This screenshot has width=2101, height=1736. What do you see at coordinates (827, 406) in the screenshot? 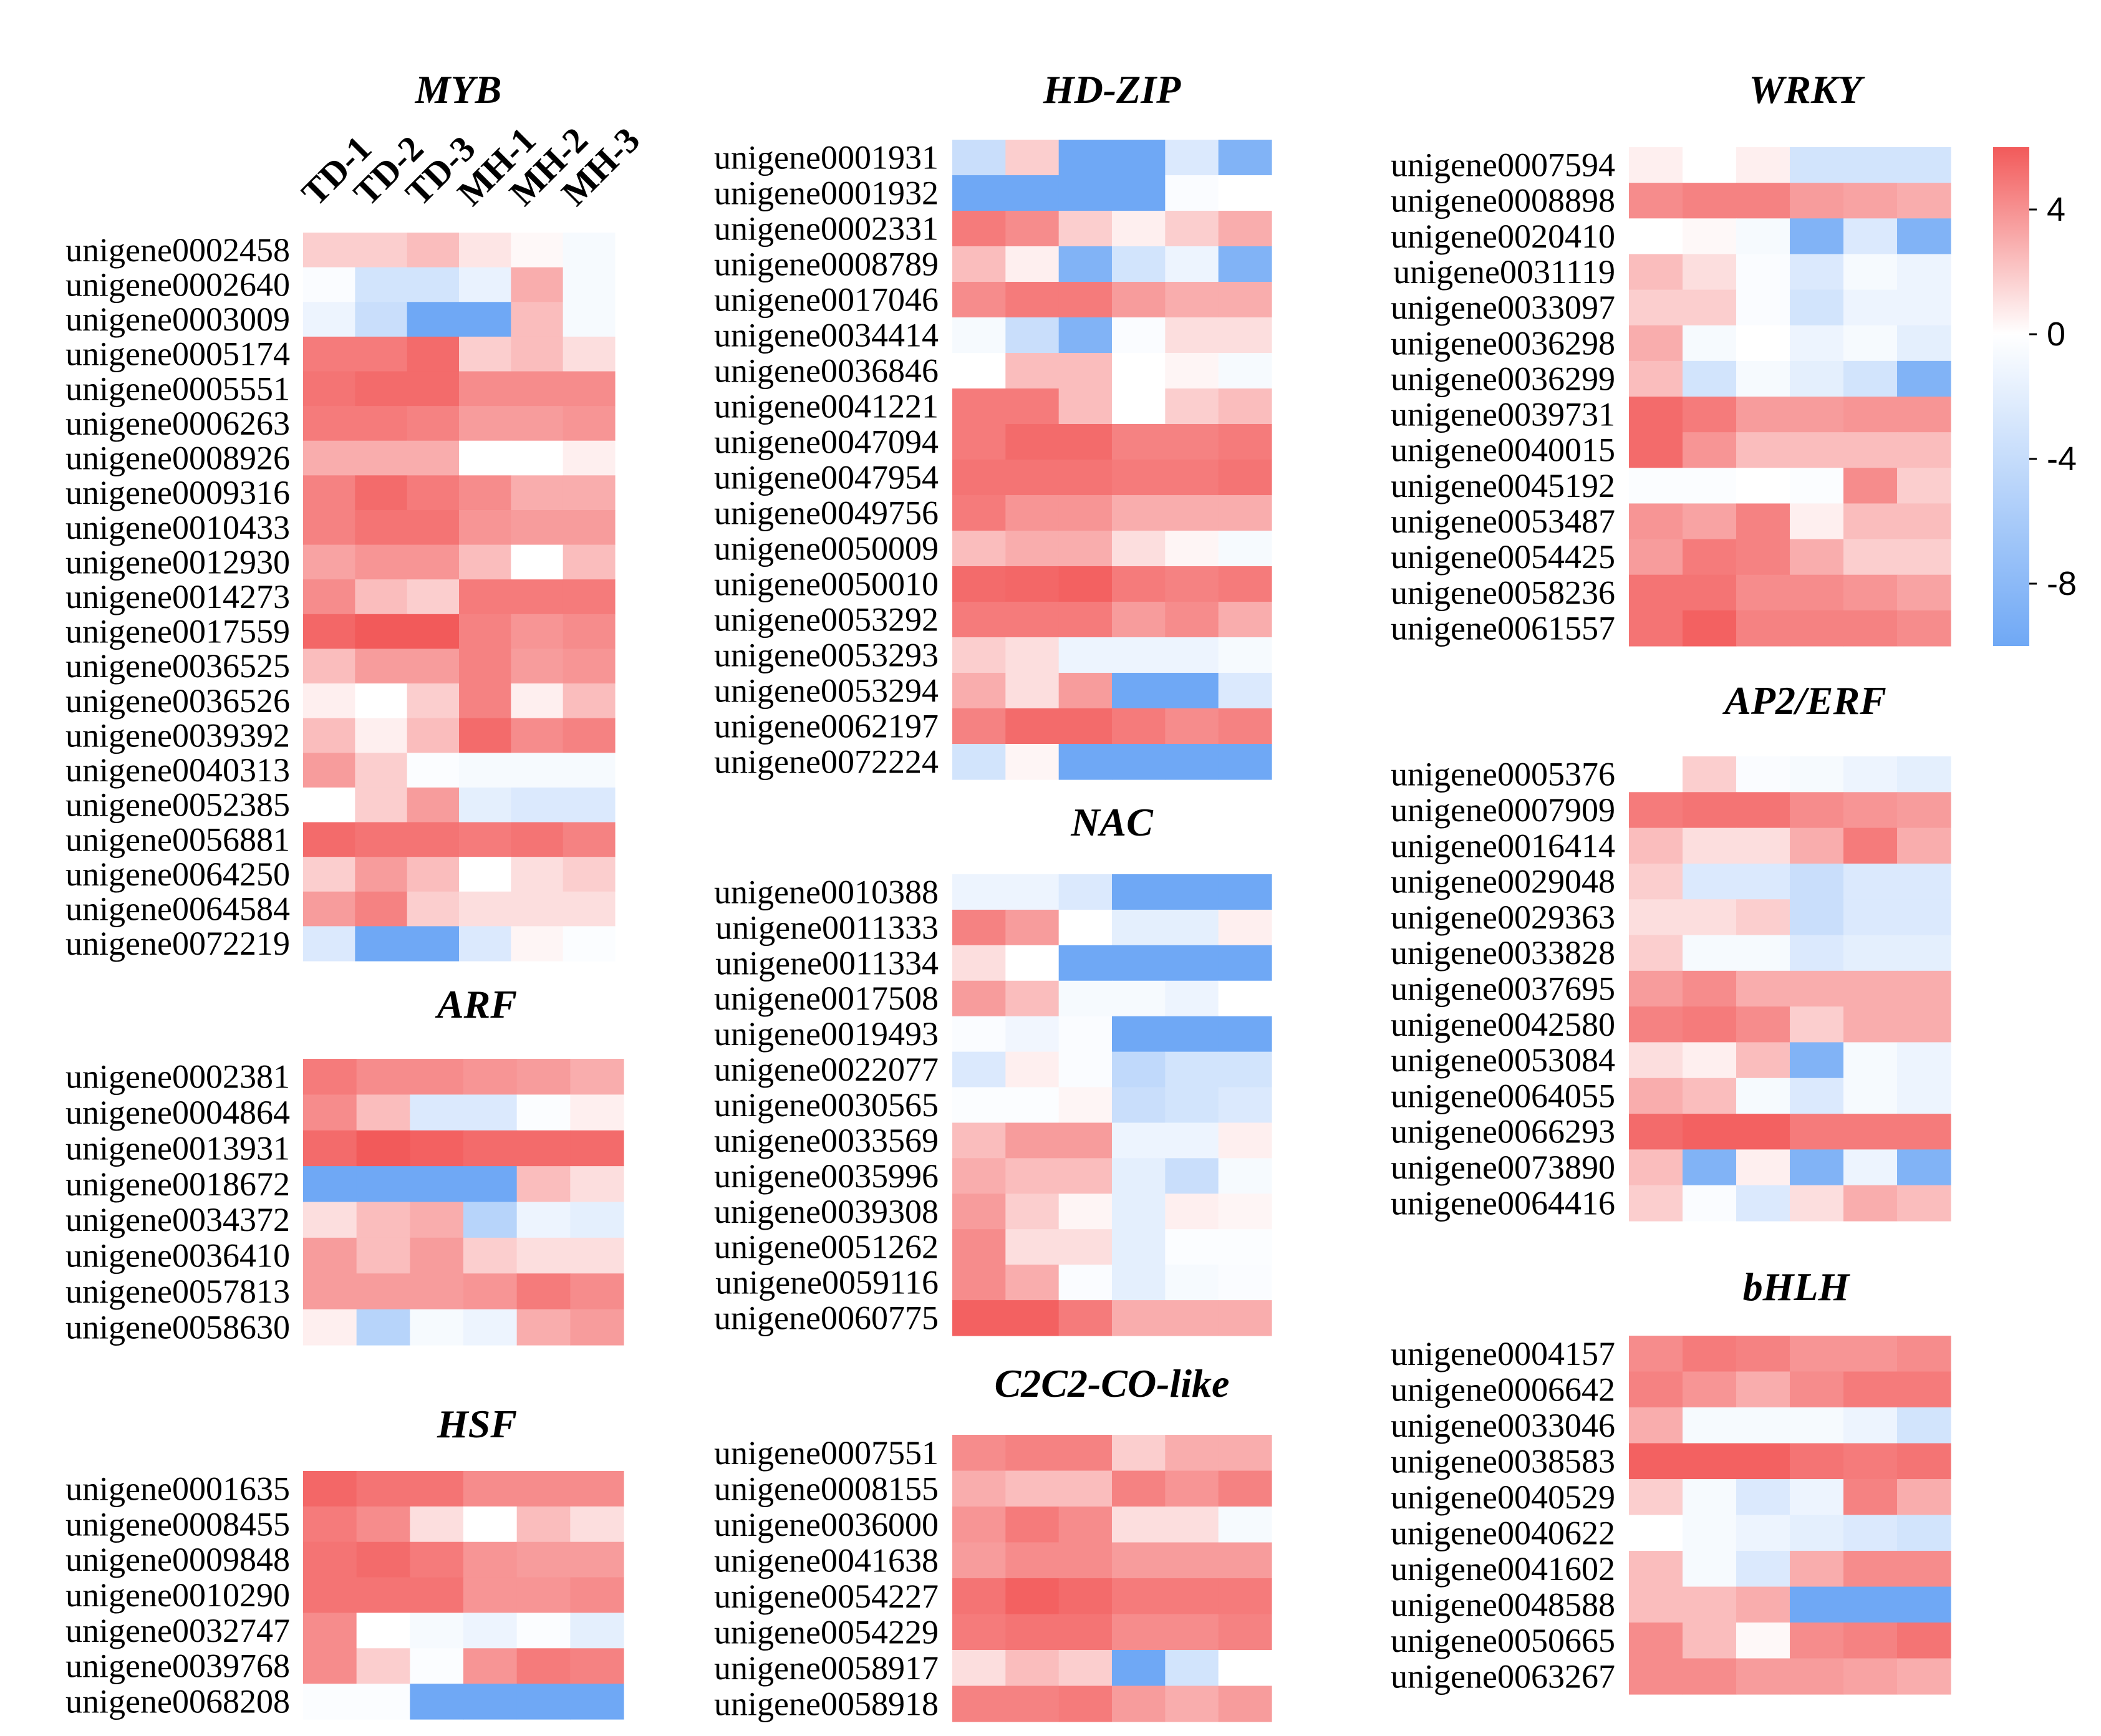
I see `row-label: unigene0041221` at bounding box center [827, 406].